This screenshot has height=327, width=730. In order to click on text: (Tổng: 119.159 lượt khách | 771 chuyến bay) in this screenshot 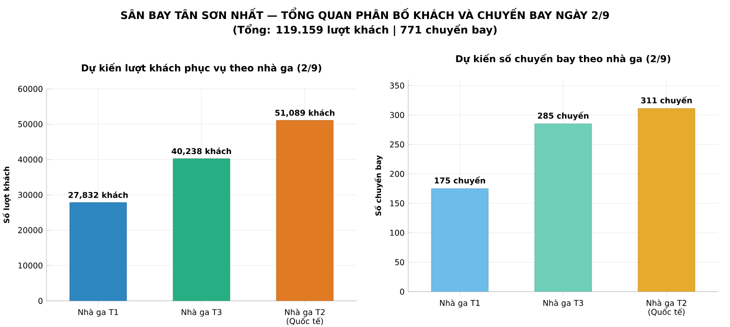, I will do `click(365, 30)`.